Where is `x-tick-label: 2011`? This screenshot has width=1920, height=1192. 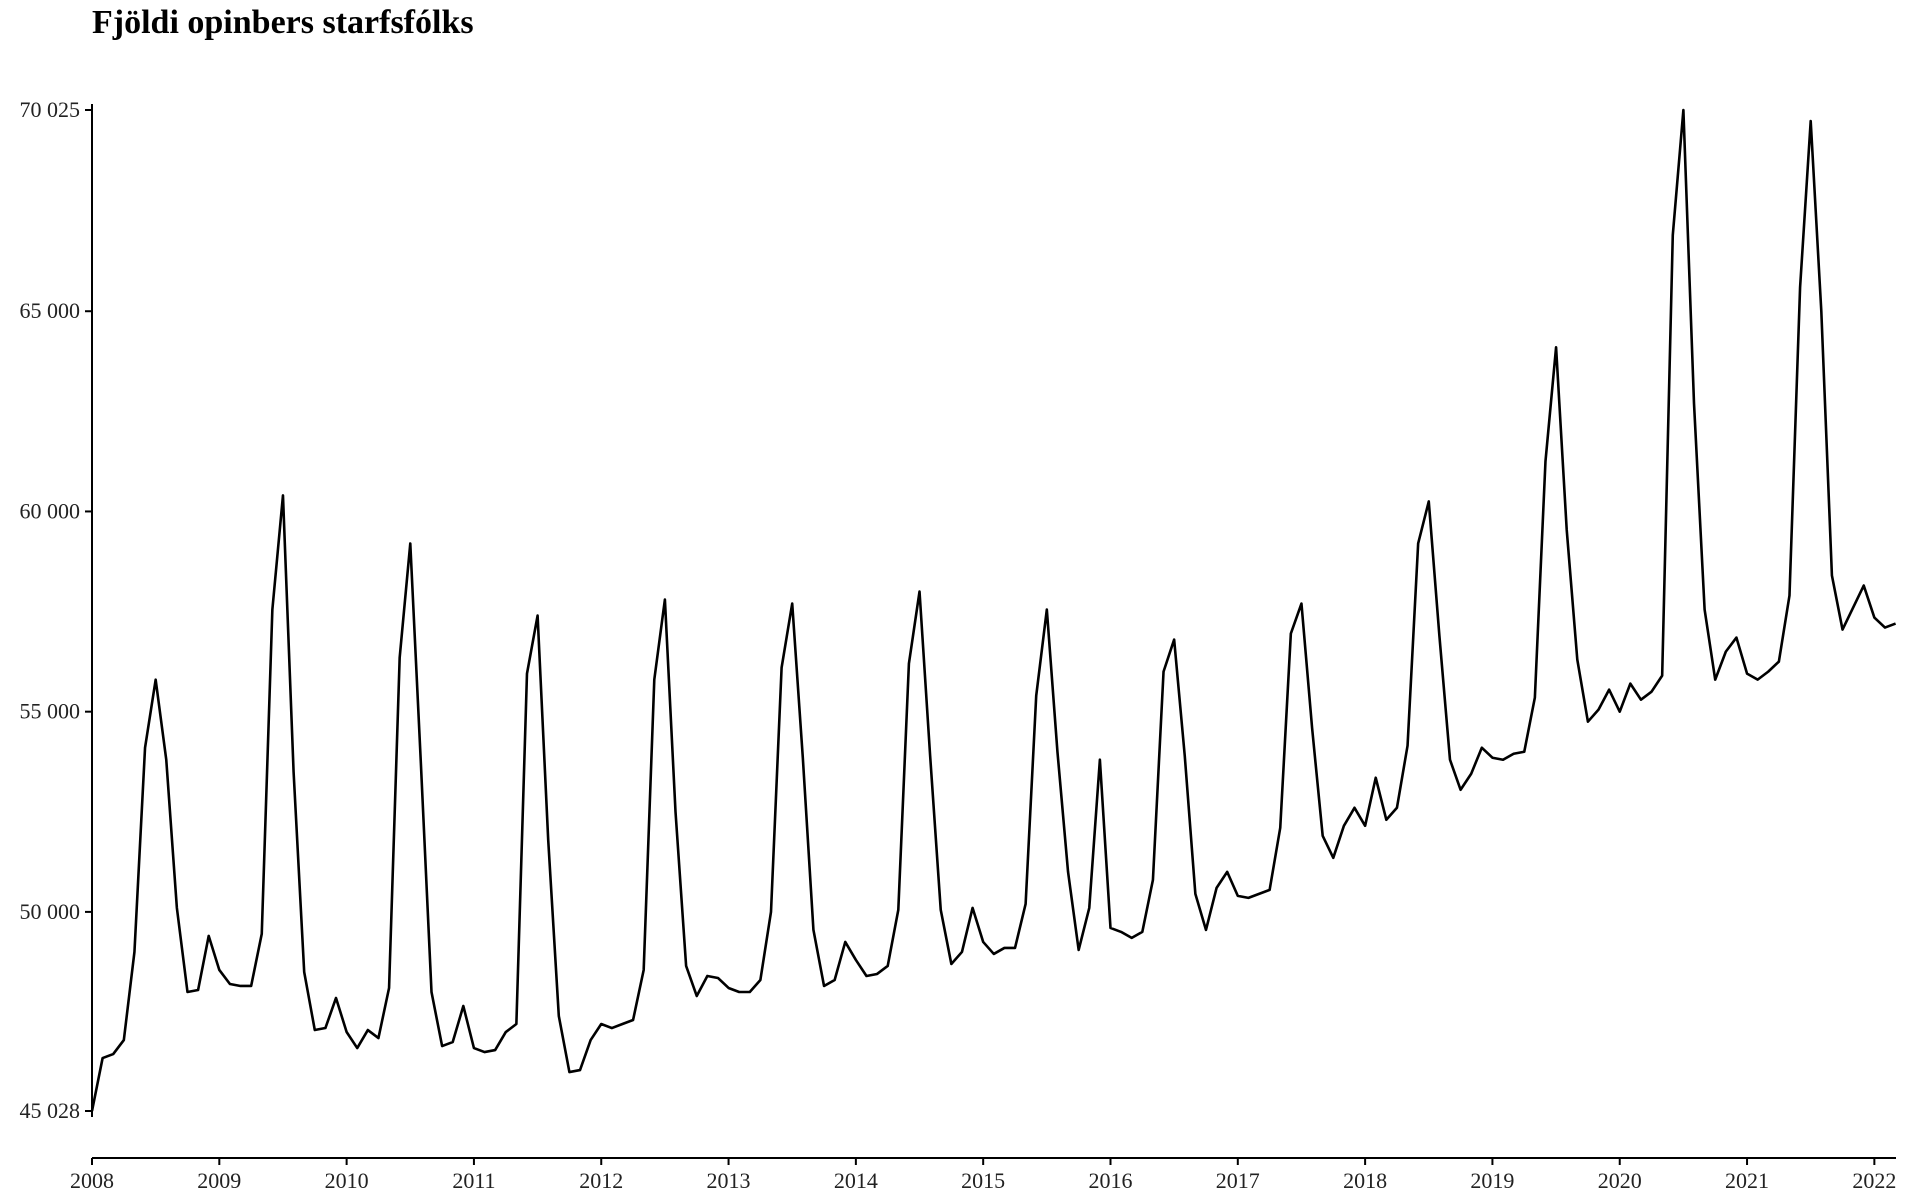 x-tick-label: 2011 is located at coordinates (473, 1180).